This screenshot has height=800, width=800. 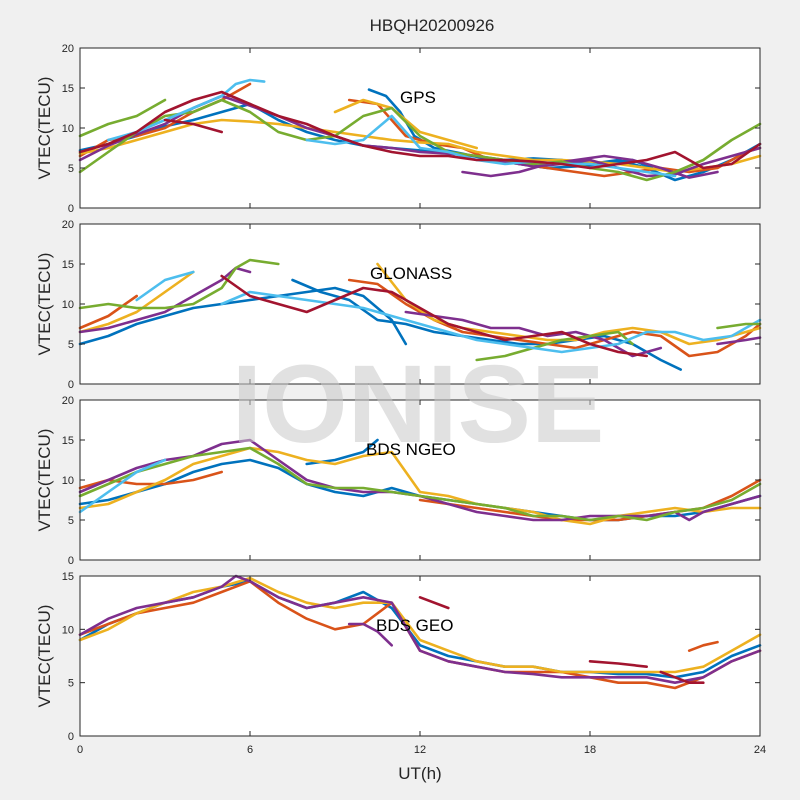 What do you see at coordinates (411, 449) in the screenshot?
I see `panel-label: BDS NGEO` at bounding box center [411, 449].